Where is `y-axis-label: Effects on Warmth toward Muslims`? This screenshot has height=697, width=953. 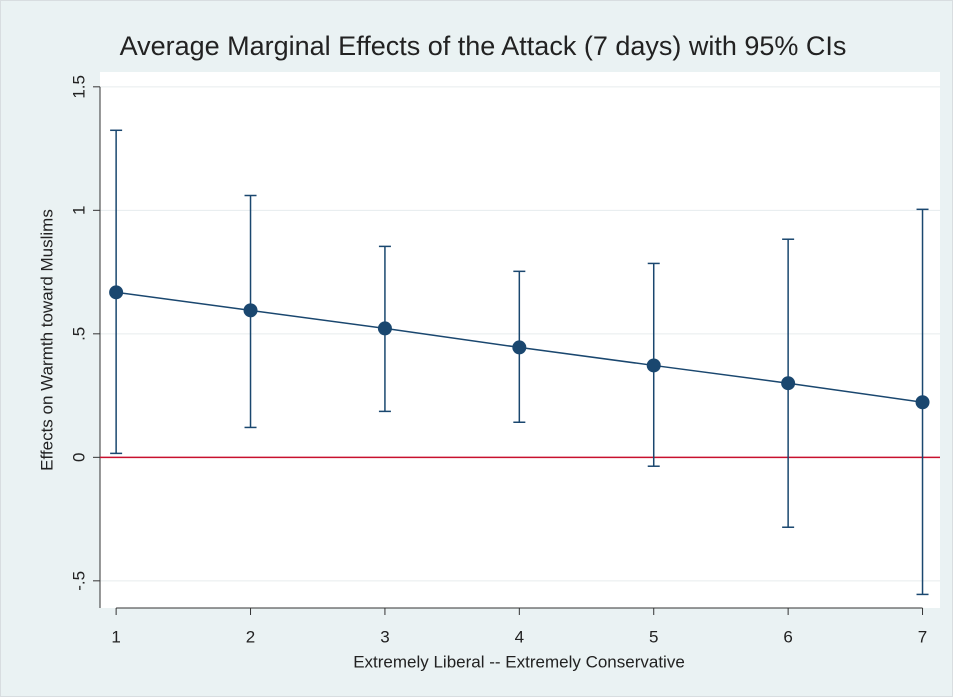 y-axis-label: Effects on Warmth toward Muslims is located at coordinates (46, 340).